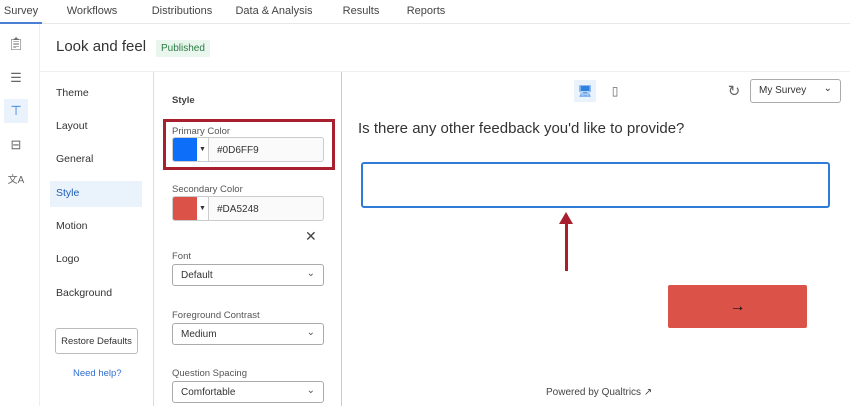 This screenshot has height=406, width=850. Describe the element at coordinates (248, 334) in the screenshot. I see `foreground-contrast-select: Medium ⌄` at that location.